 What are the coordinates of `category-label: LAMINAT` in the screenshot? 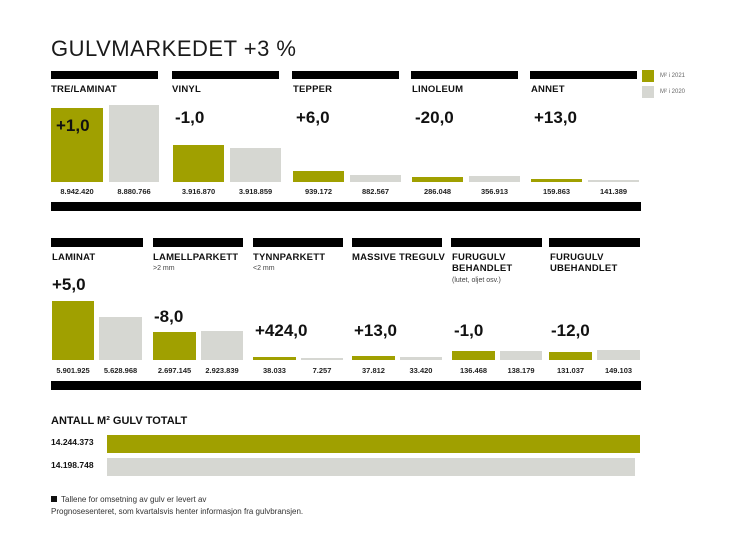 It's located at (74, 257).